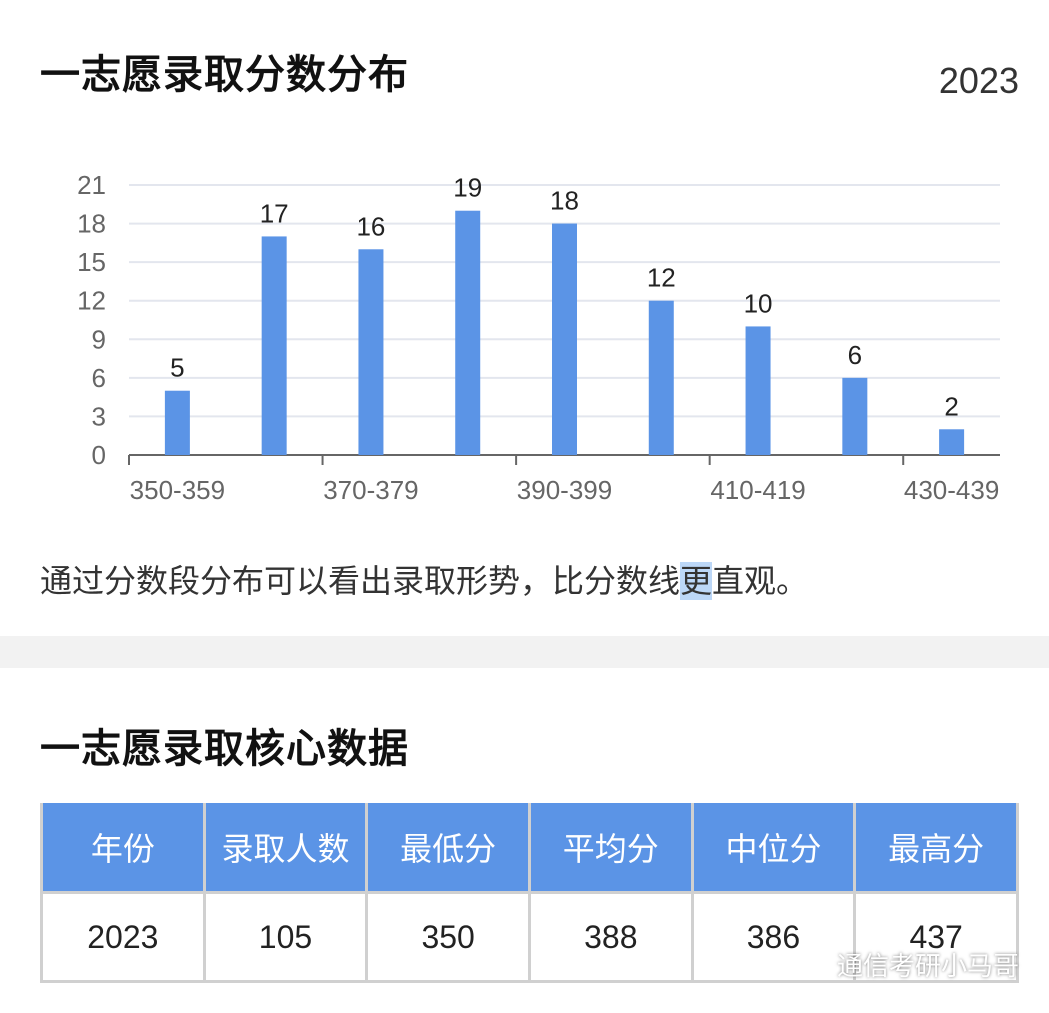 This screenshot has width=1049, height=1013. Describe the element at coordinates (936, 937) in the screenshot. I see `cell-max-score: 437` at that location.